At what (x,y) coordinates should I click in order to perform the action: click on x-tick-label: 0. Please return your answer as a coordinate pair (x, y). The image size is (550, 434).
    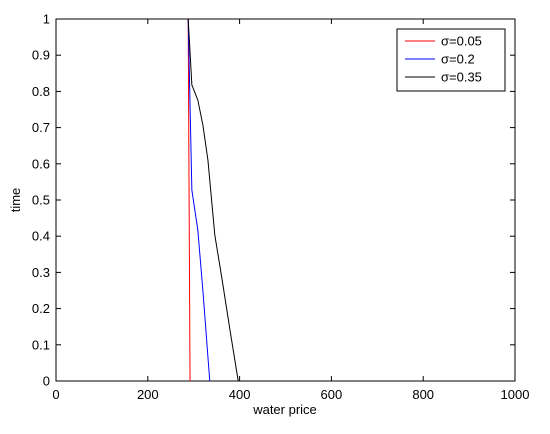
    Looking at the image, I should click on (55, 394).